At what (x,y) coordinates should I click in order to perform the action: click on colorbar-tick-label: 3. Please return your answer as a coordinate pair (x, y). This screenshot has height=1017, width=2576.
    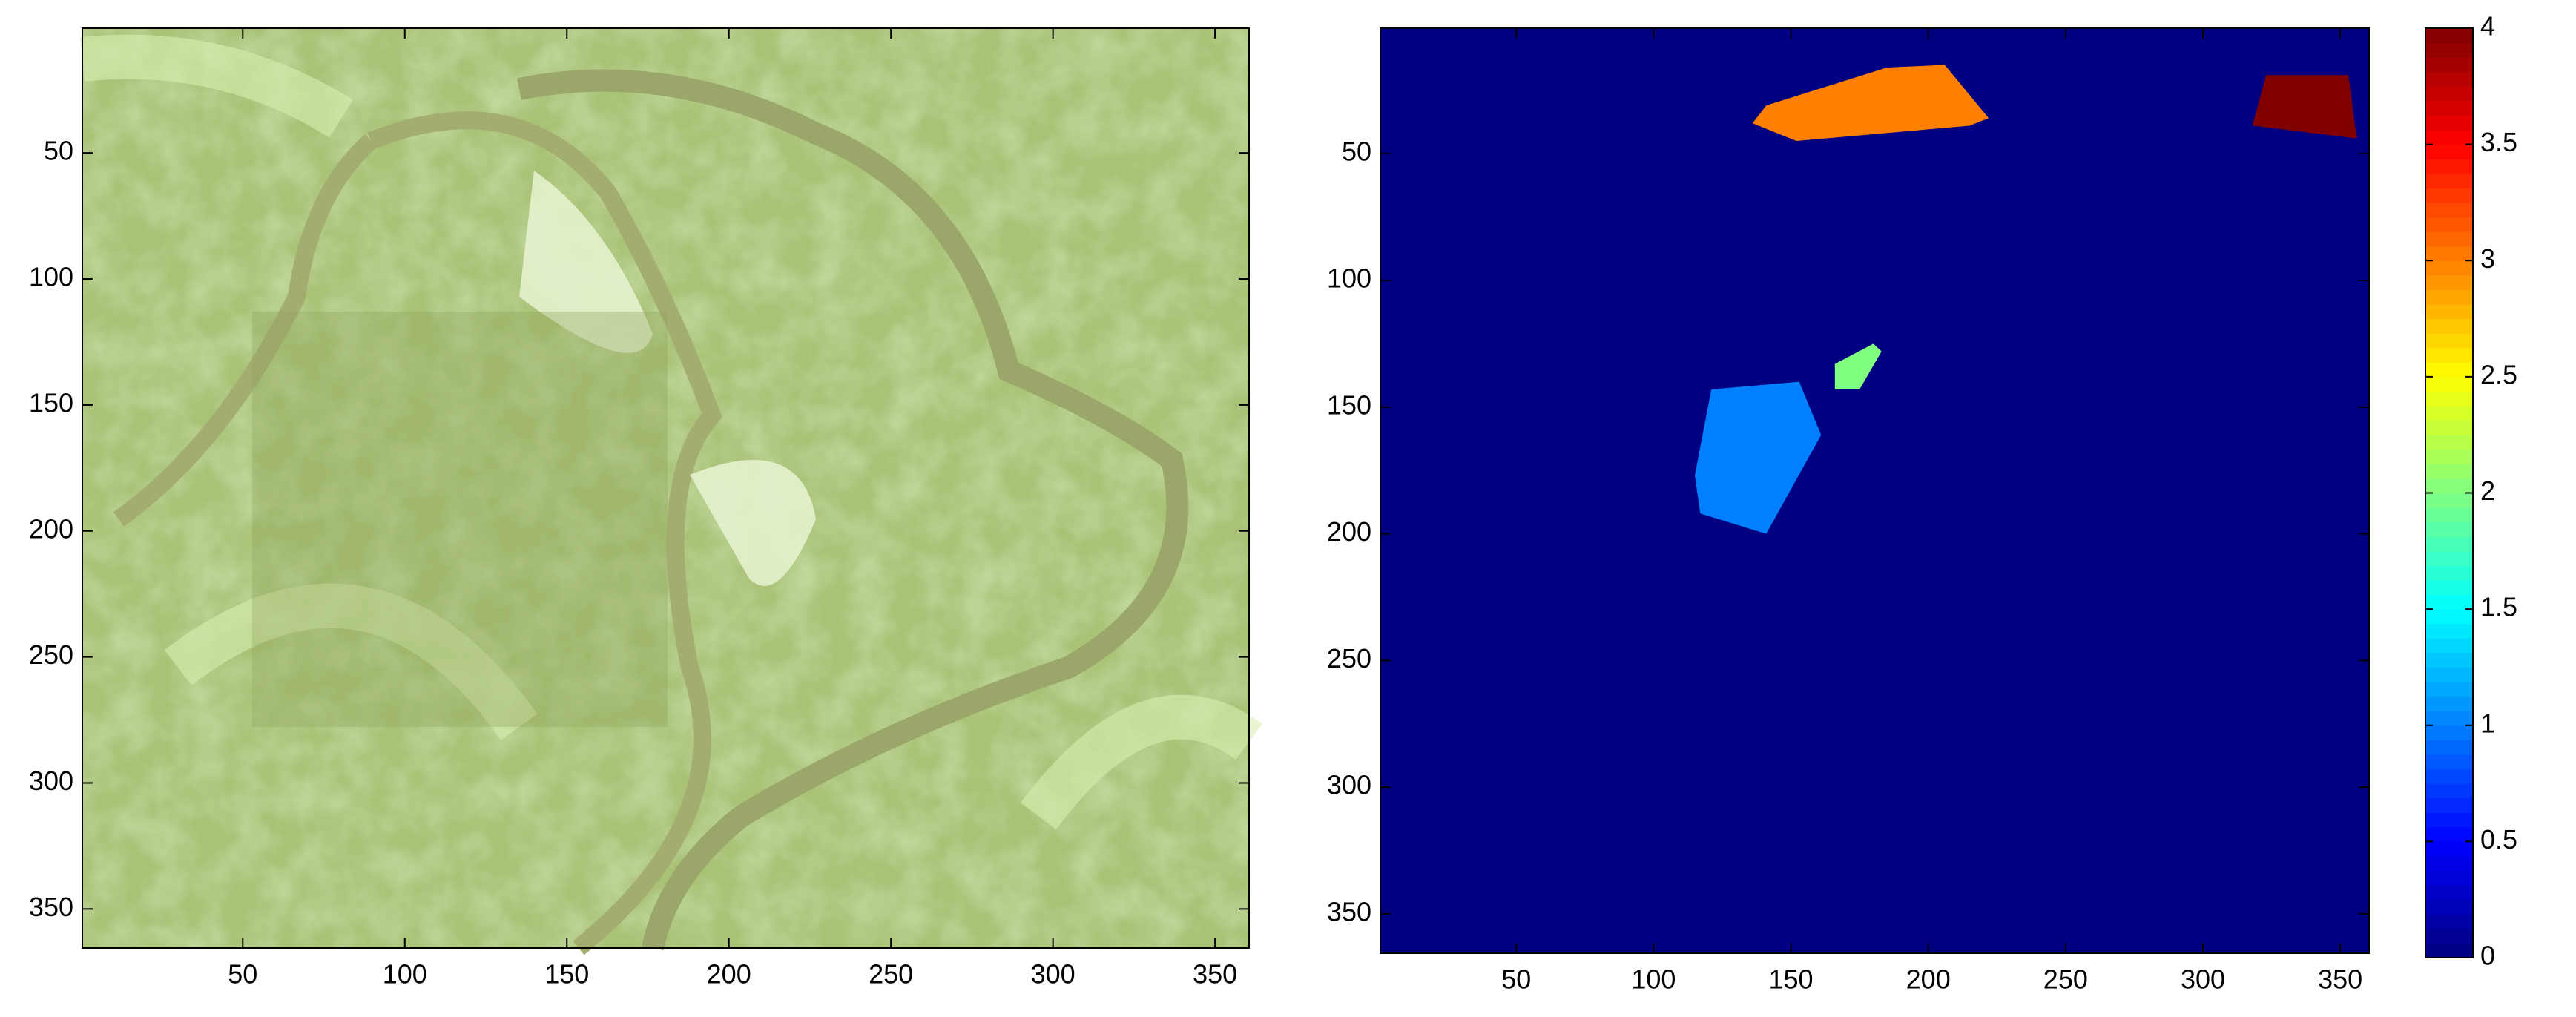
    Looking at the image, I should click on (2487, 258).